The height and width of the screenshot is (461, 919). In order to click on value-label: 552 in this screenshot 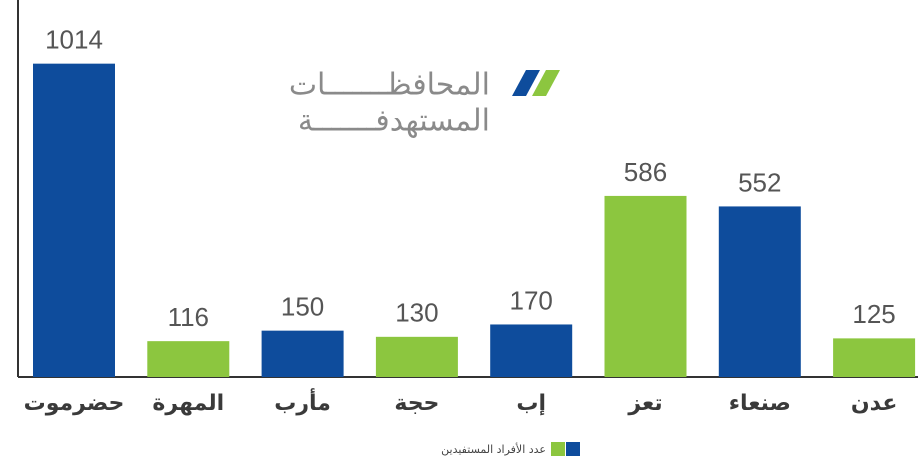, I will do `click(759, 182)`.